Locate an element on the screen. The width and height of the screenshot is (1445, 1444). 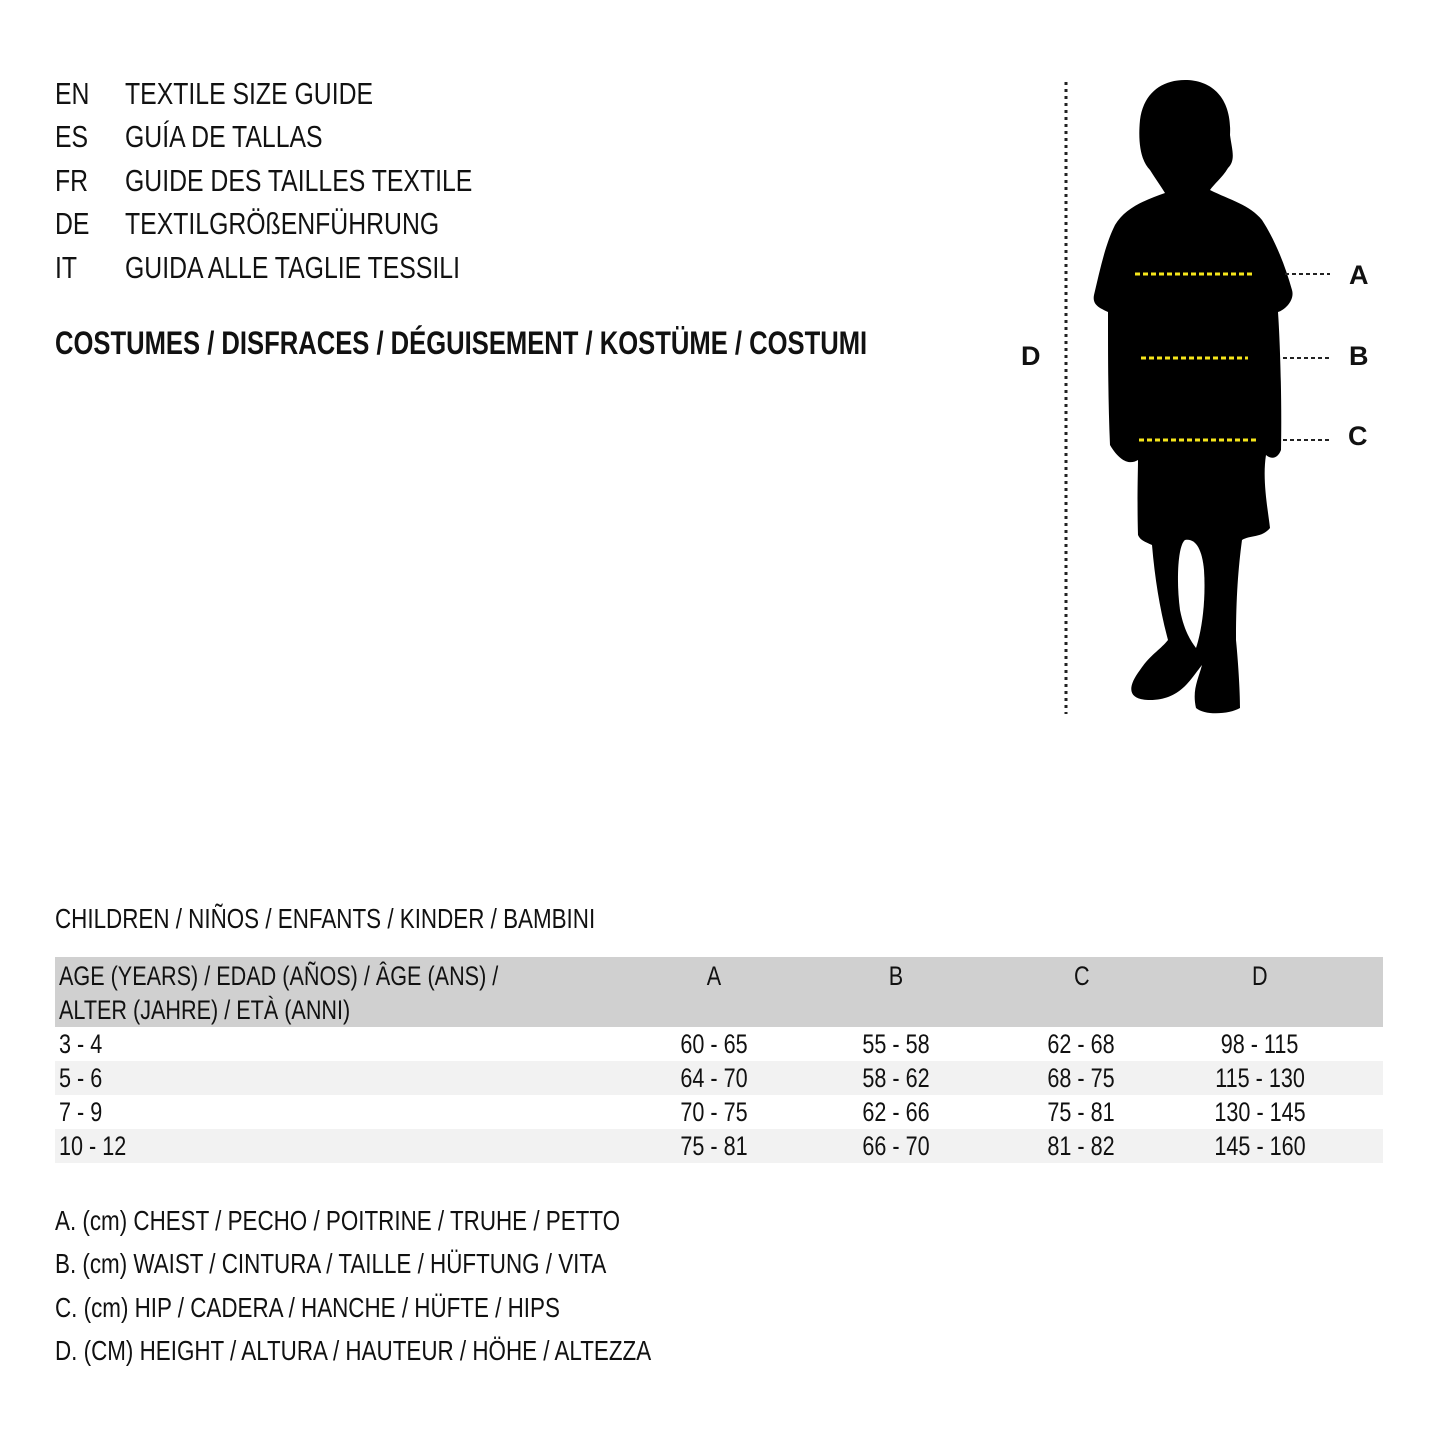
measure-text: 115 - 130 is located at coordinates (1260, 1078).